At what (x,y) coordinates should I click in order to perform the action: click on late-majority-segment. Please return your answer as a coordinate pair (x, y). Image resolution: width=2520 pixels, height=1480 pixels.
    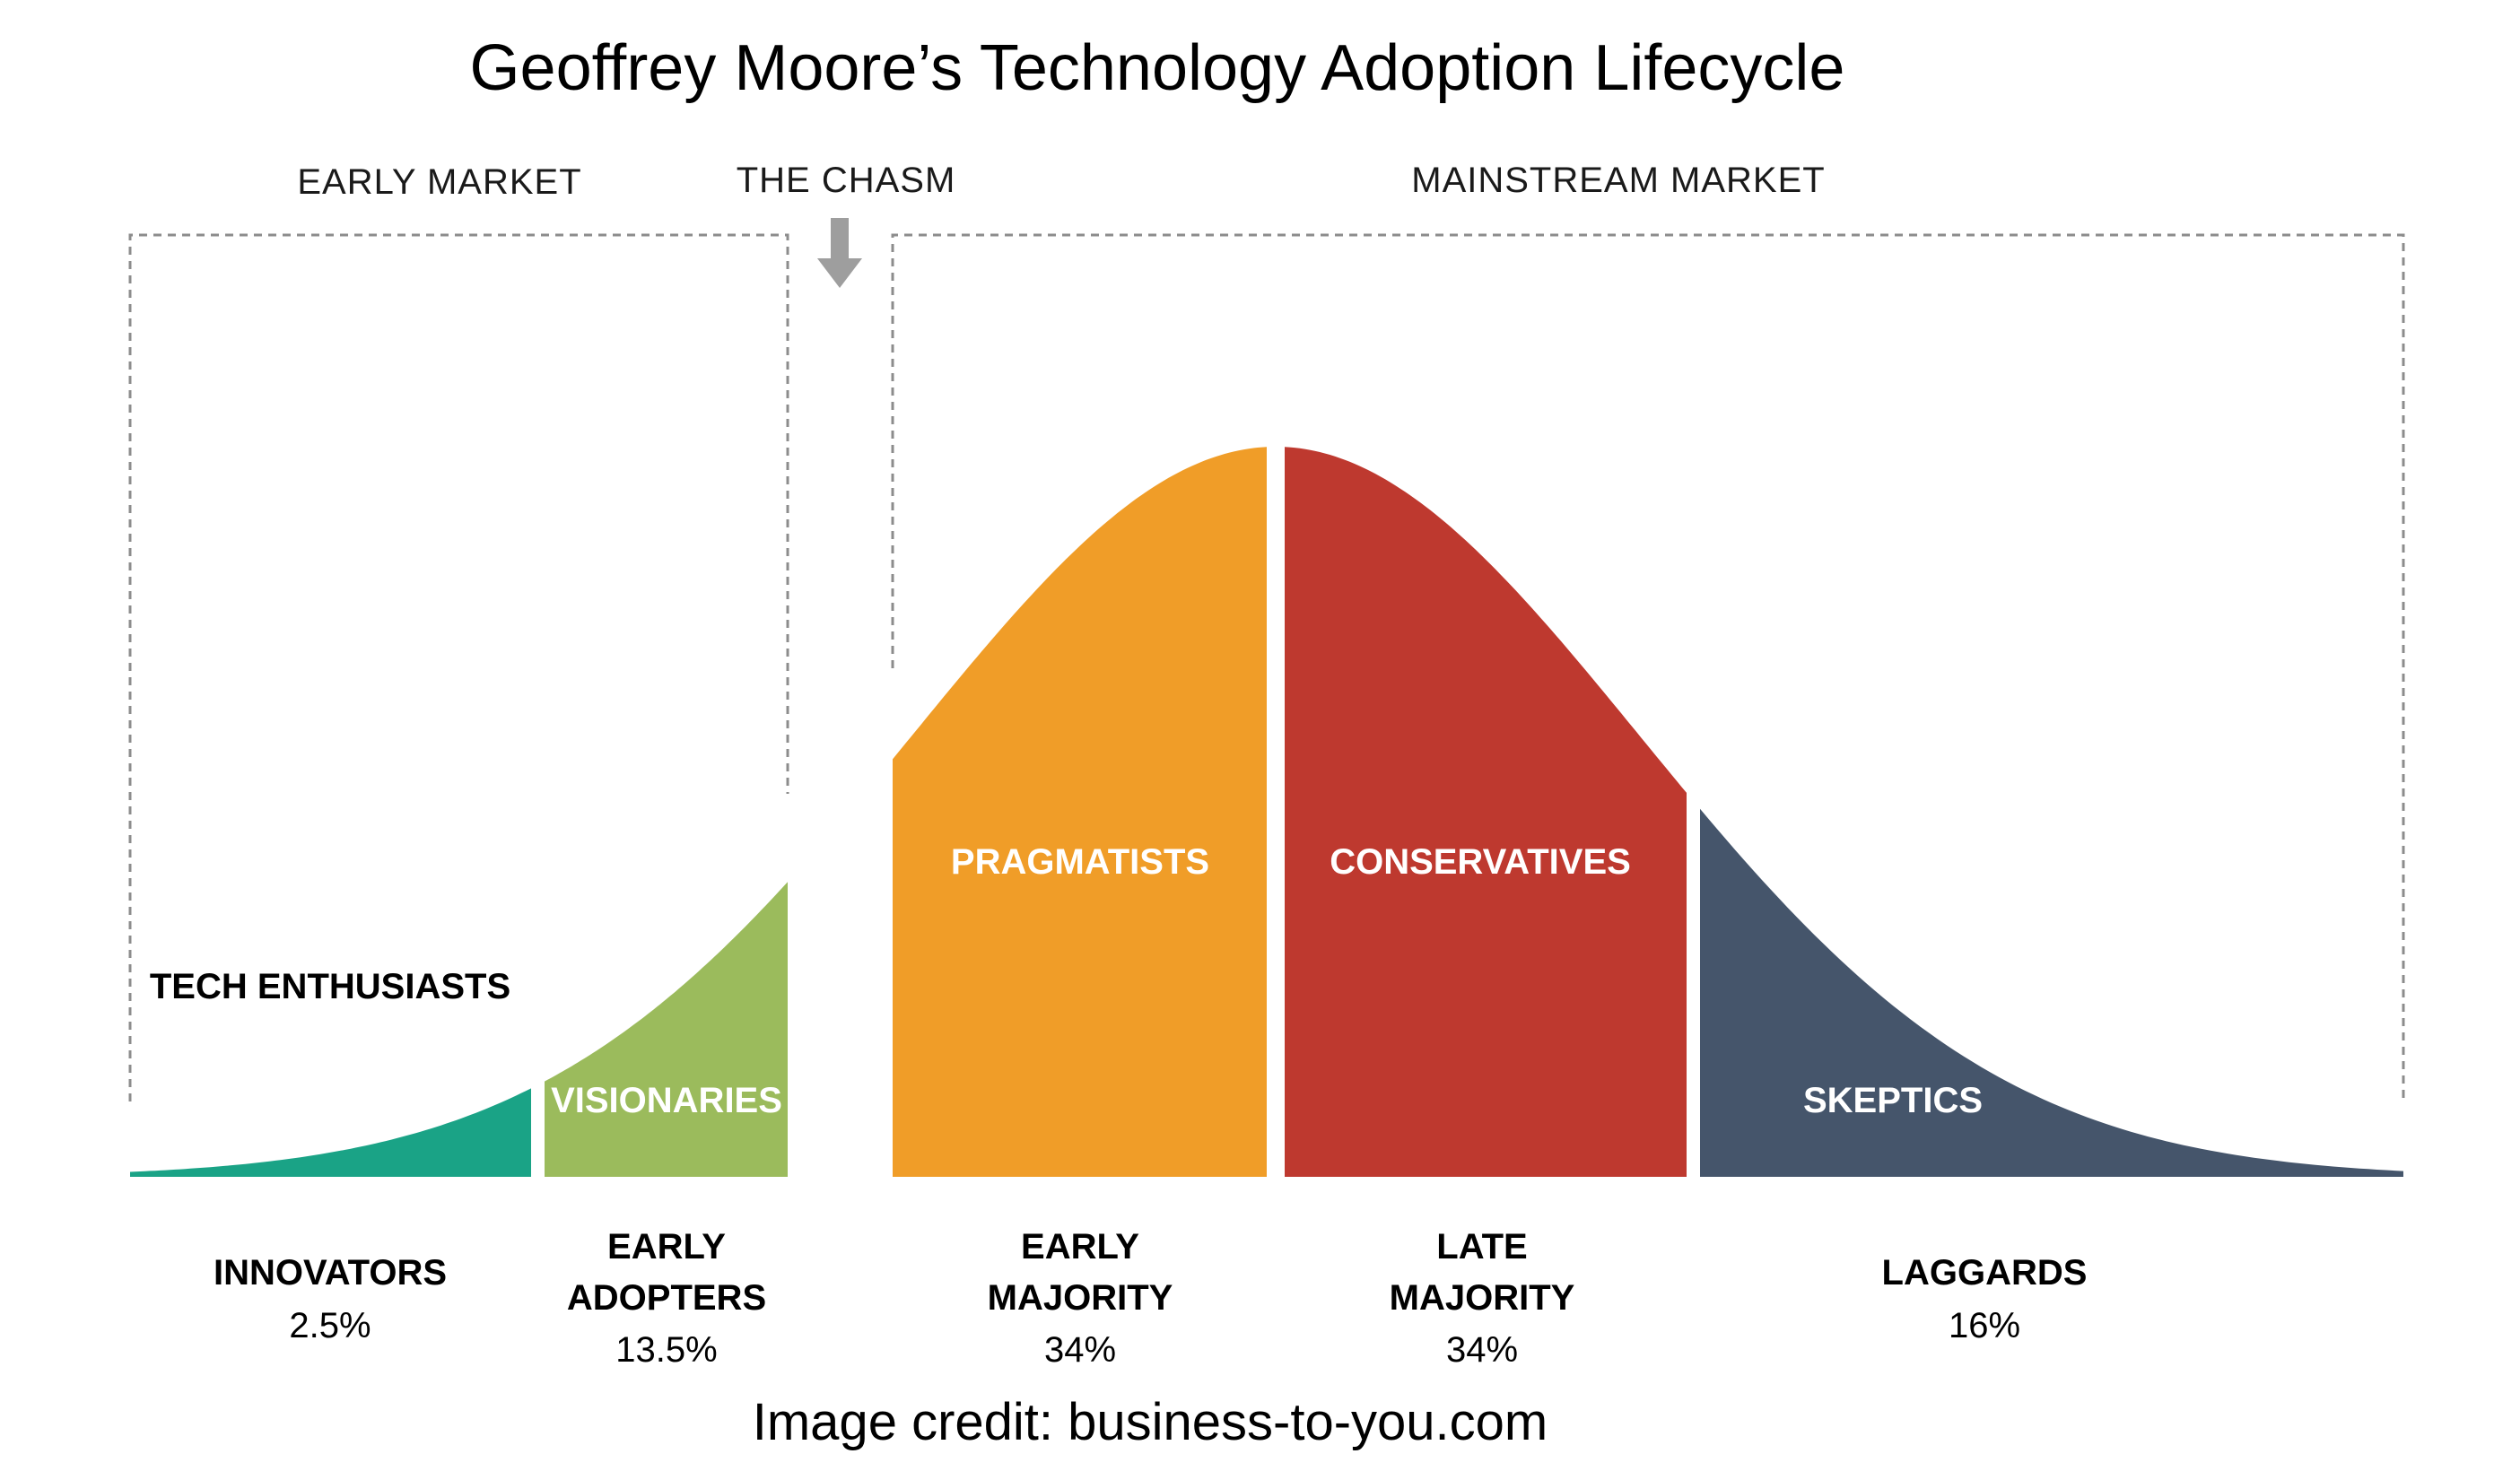
    Looking at the image, I should click on (1486, 812).